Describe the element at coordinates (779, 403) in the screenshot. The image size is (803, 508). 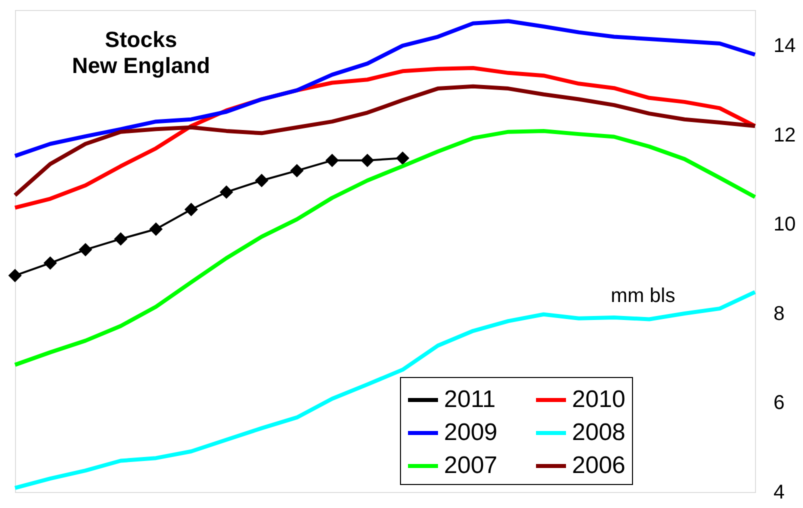
I see `y-tick-label: 6` at that location.